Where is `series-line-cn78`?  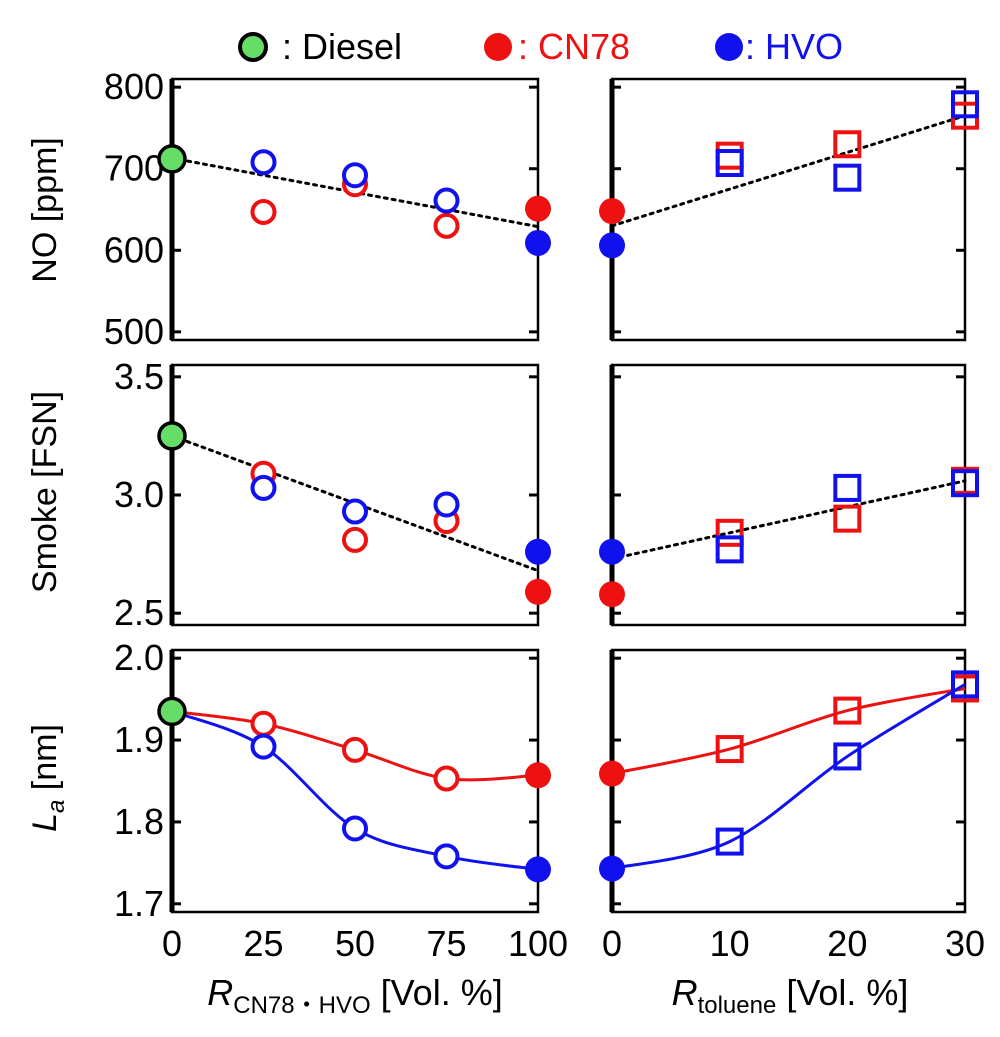 series-line-cn78 is located at coordinates (788, 731).